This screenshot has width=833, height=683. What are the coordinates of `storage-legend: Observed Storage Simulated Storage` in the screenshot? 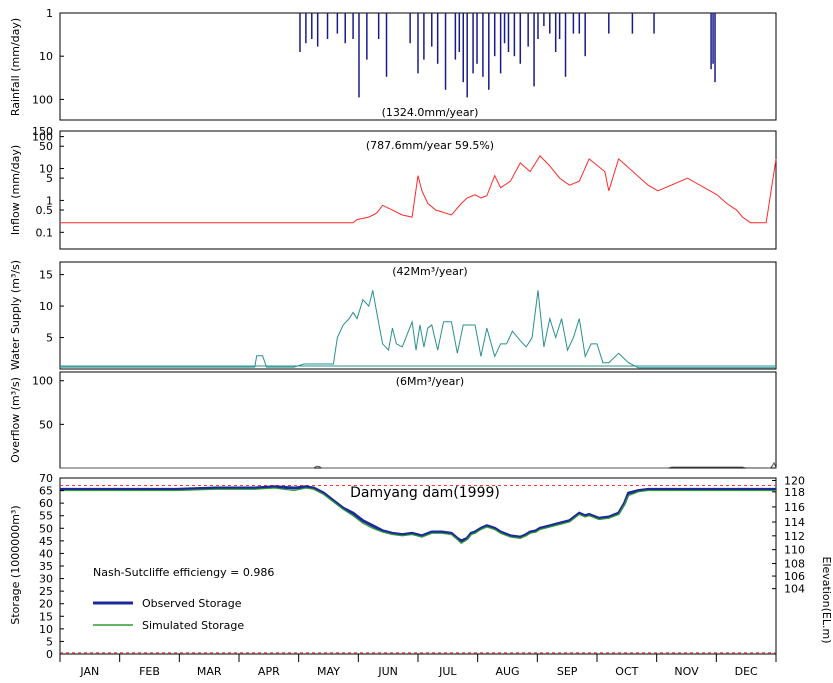 It's located at (168, 614).